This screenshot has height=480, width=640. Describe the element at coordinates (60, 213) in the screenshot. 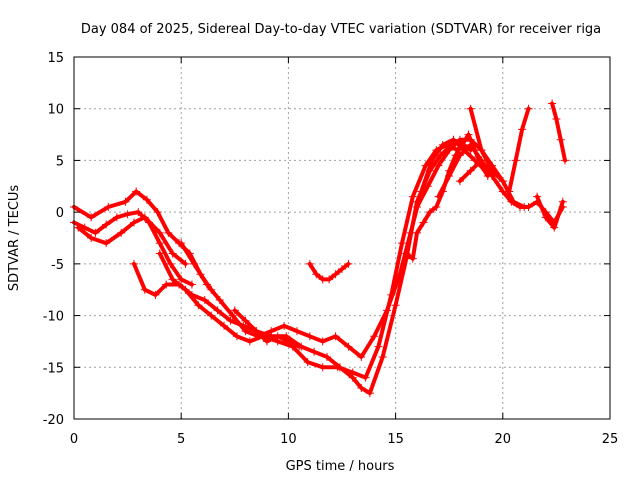

I see `y-tick-label: 0` at that location.